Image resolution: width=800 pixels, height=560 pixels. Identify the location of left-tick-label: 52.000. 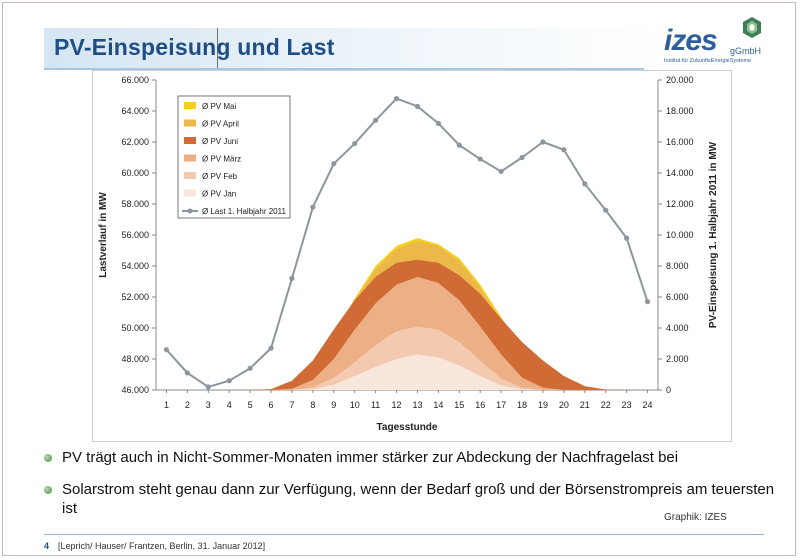
(135, 297).